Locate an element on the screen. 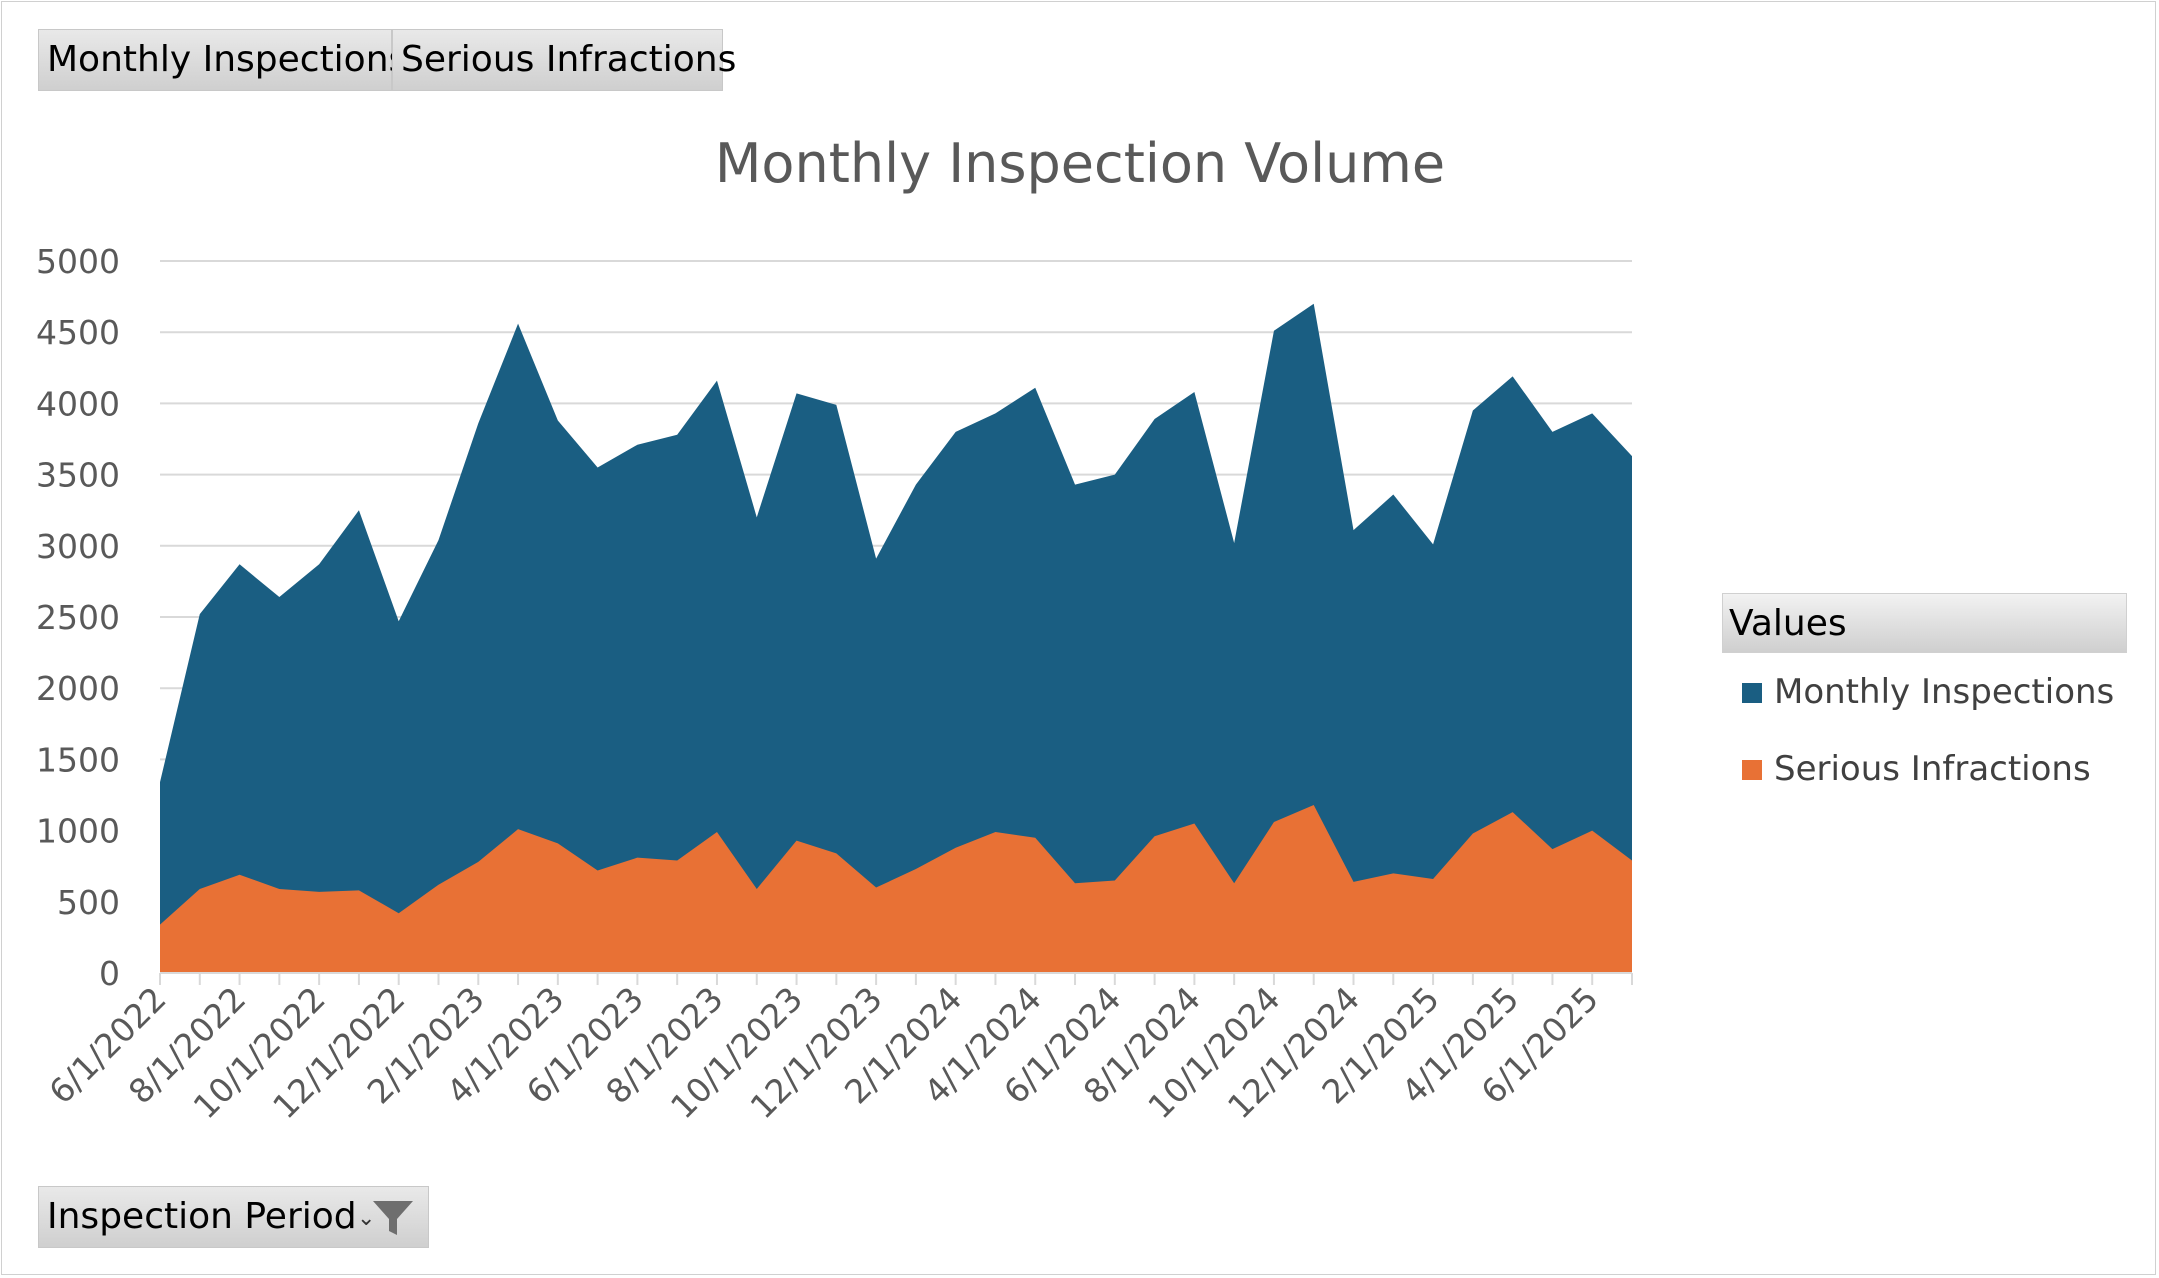 The image size is (2159, 1278). area-series-serious-infractions is located at coordinates (896, 888).